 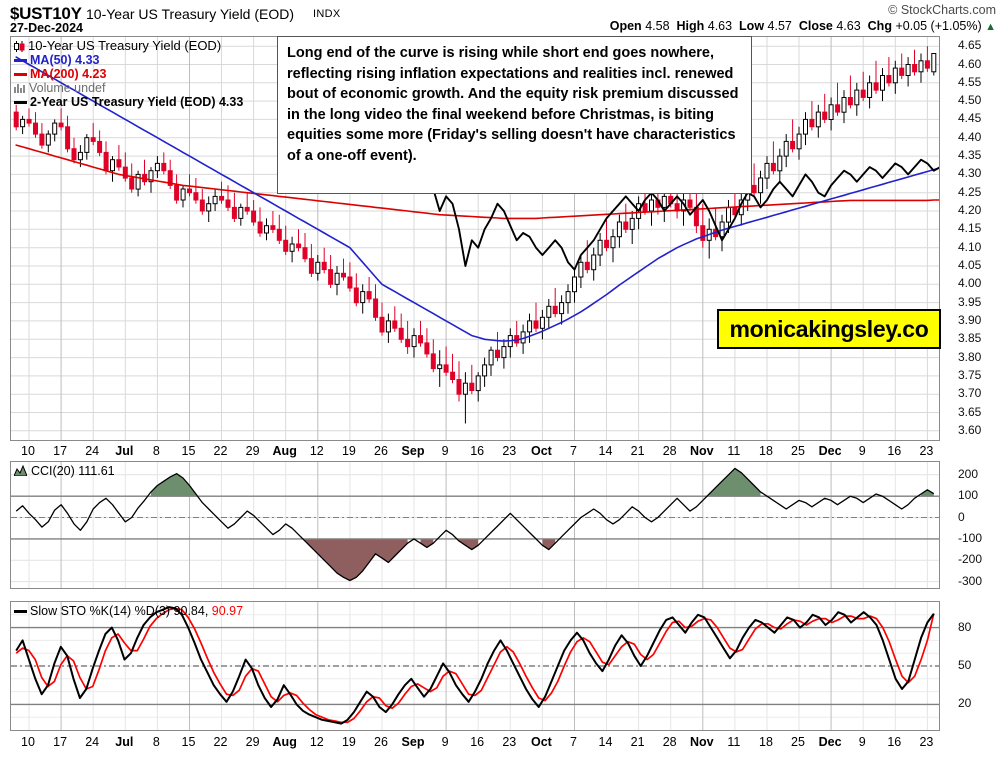 What do you see at coordinates (348, 451) in the screenshot?
I see `x-axis-tick-label: 19` at bounding box center [348, 451].